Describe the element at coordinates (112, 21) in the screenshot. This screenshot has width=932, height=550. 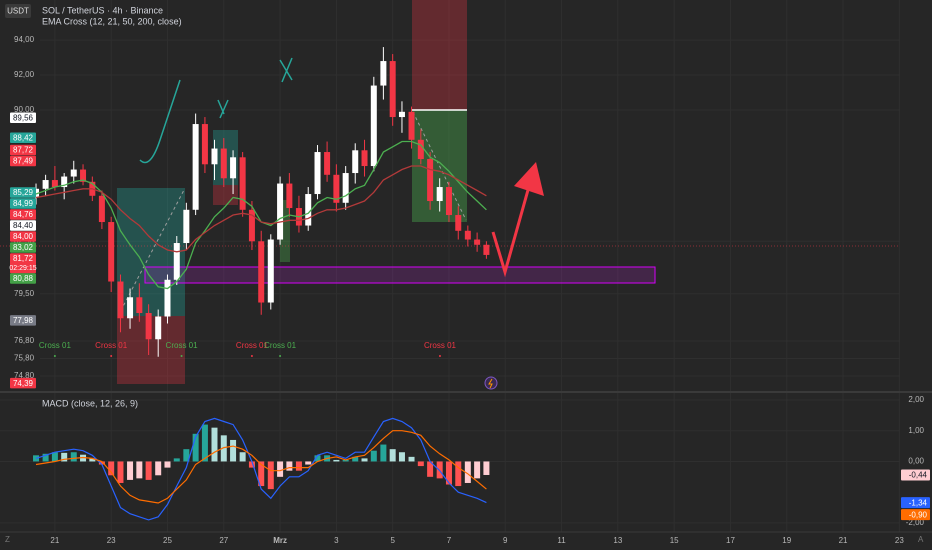
I see `indicator-title: EMA Cross (12, 21, 50, 200, close)` at that location.